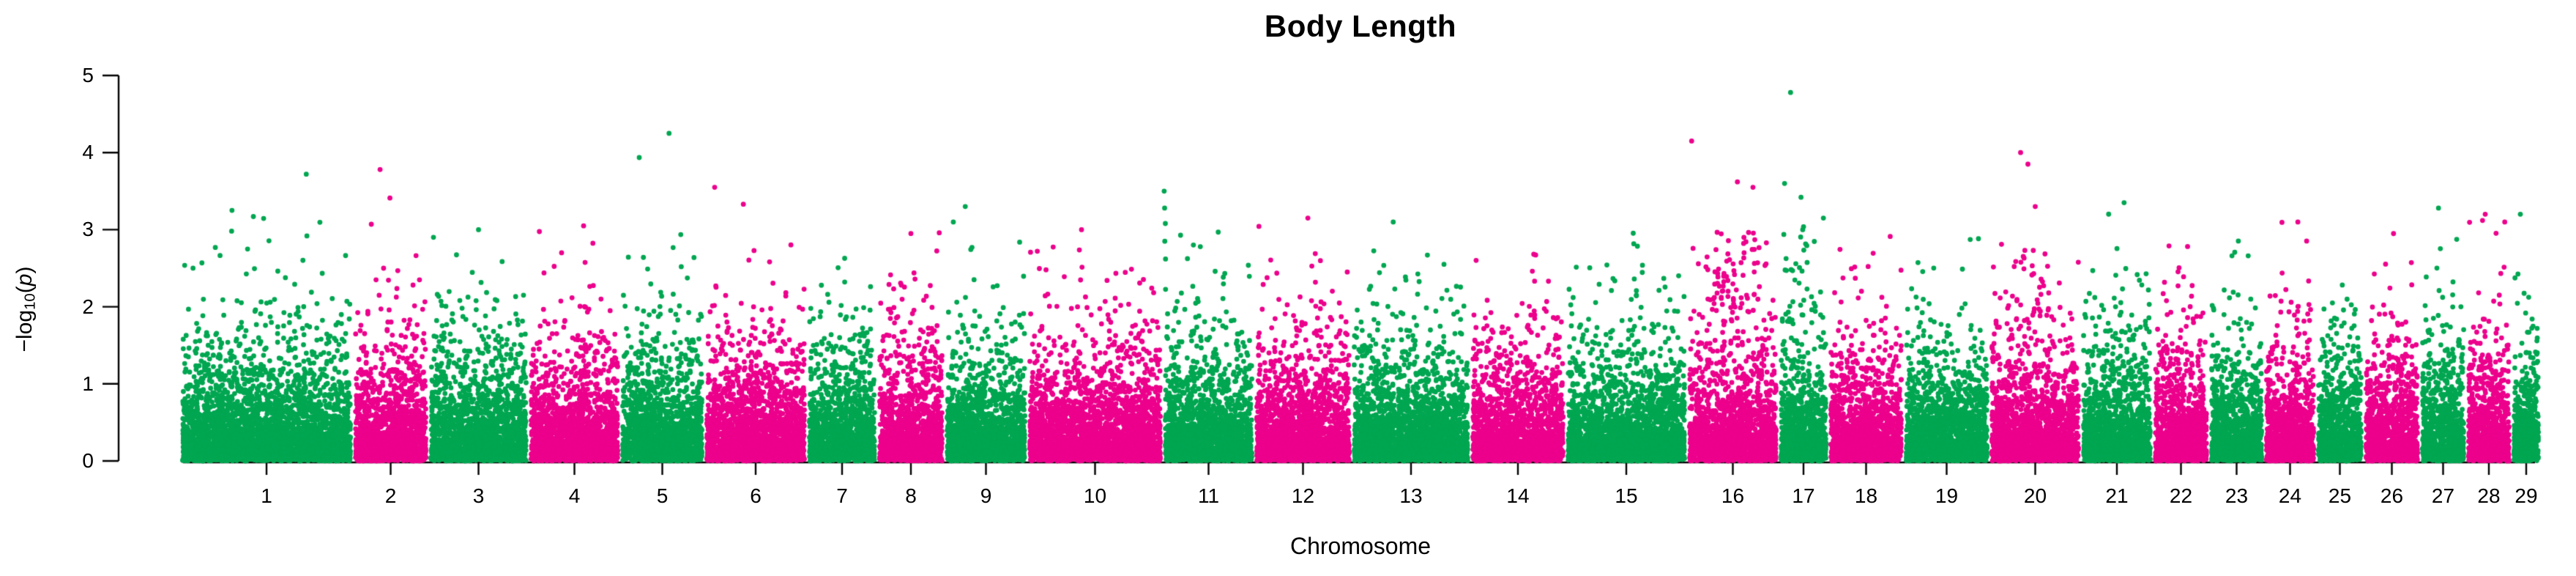  I want to click on x-tick-label: 4, so click(574, 495).